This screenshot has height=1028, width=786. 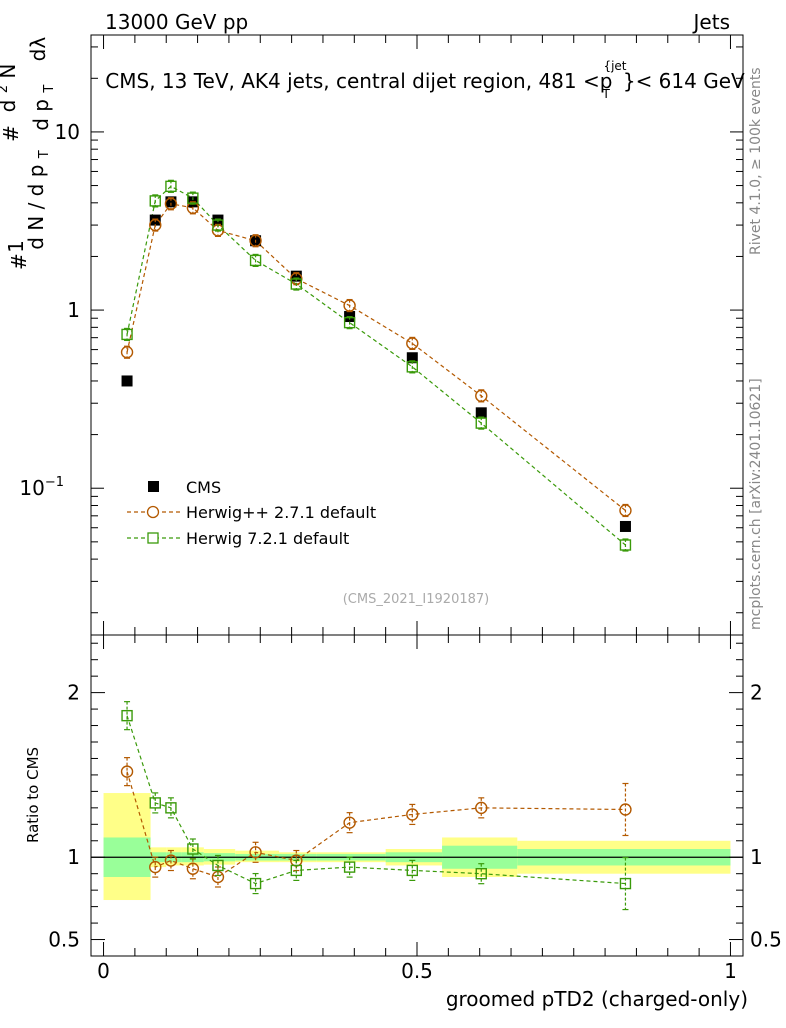 I want to click on main-ylabel: # 1 d N / d p T # d p T d 2 N dλ, so click(x=29, y=153).